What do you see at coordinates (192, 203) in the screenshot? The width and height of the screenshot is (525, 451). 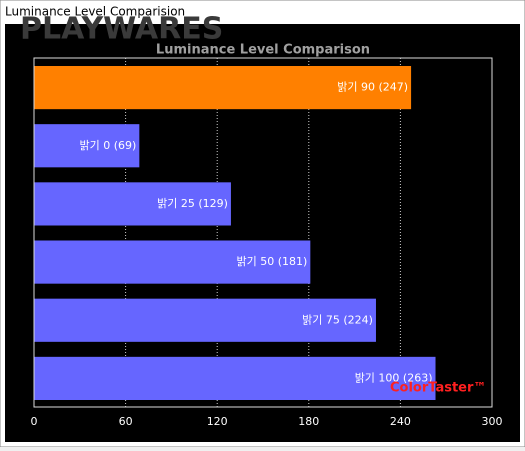 I see `value-label: 밝기 25 (129)` at bounding box center [192, 203].